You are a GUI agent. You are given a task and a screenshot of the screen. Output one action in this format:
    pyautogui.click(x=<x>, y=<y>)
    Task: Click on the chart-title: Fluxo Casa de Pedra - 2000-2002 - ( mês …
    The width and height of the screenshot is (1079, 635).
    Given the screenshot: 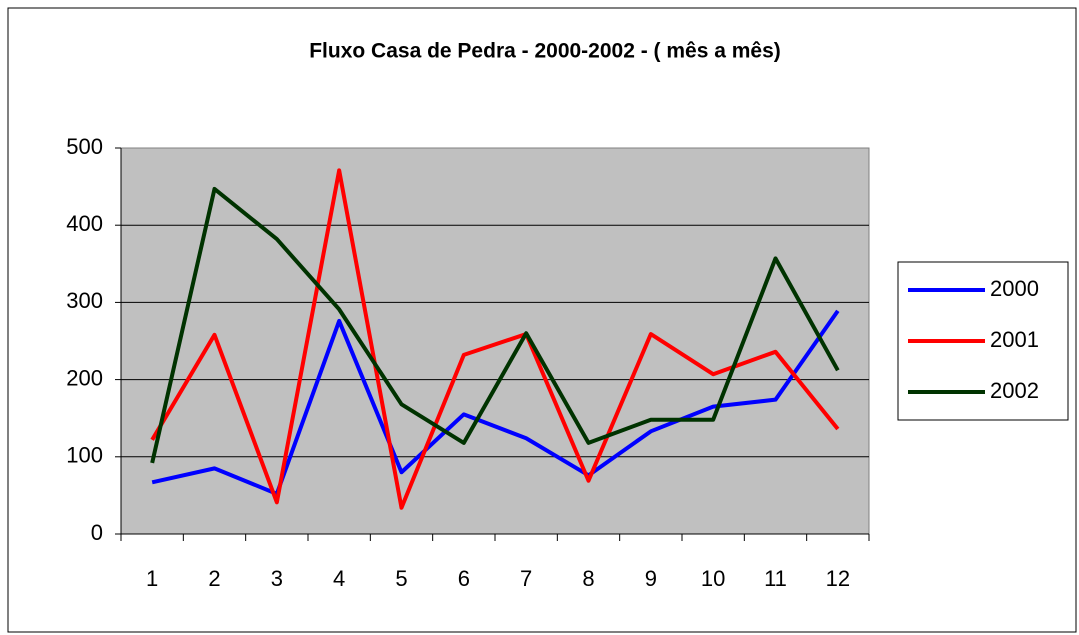 What is the action you would take?
    pyautogui.click(x=545, y=51)
    